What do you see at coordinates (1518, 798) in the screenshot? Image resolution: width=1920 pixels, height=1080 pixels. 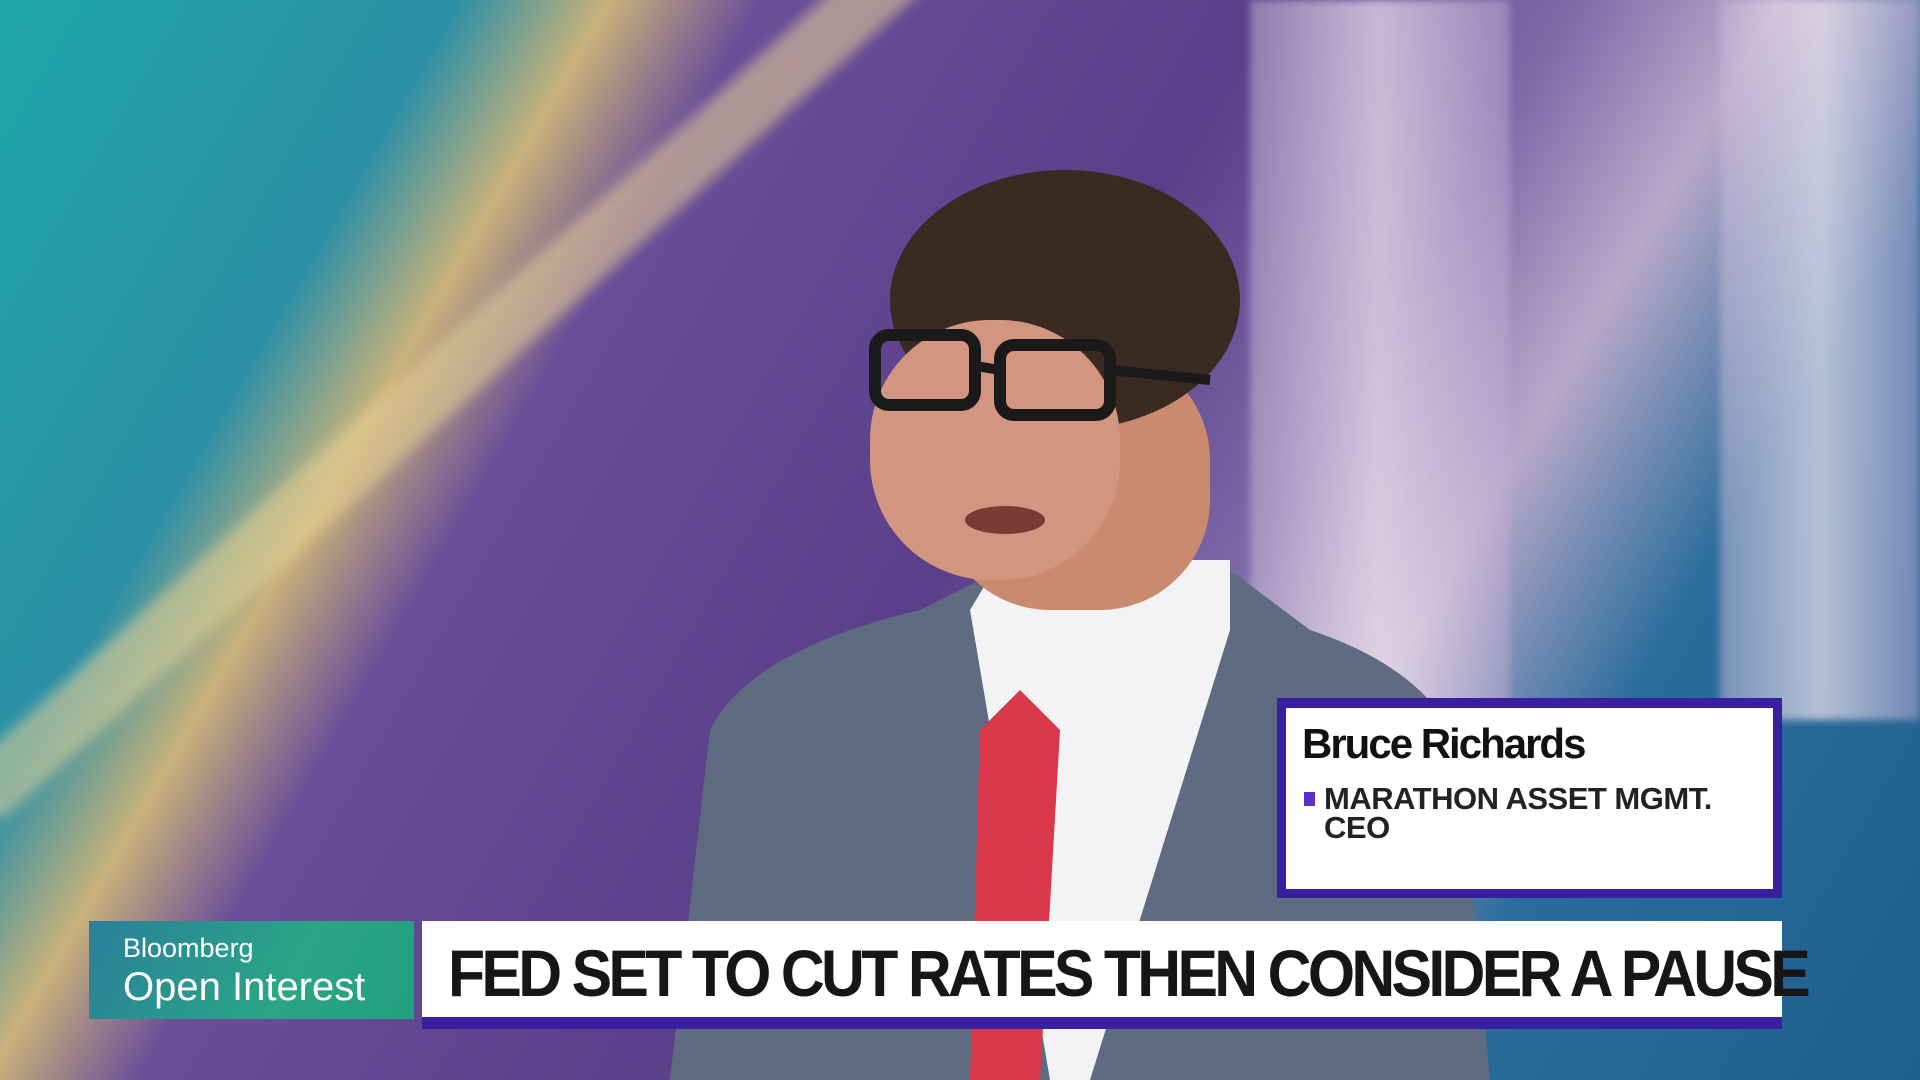 I see `guest-affiliation: MARATHON ASSET MGMT.` at bounding box center [1518, 798].